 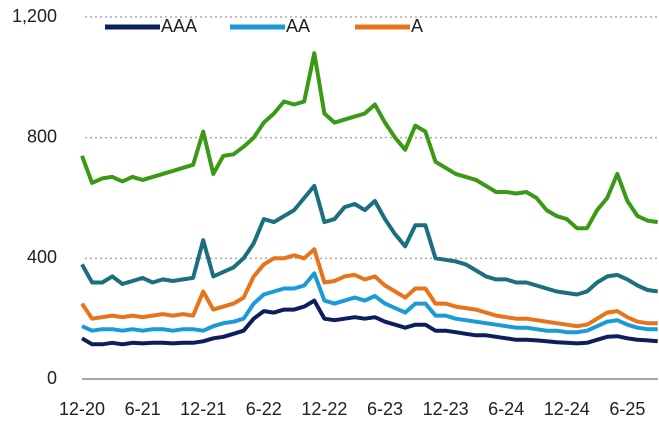 I want to click on legend-label: AA, so click(x=298, y=26).